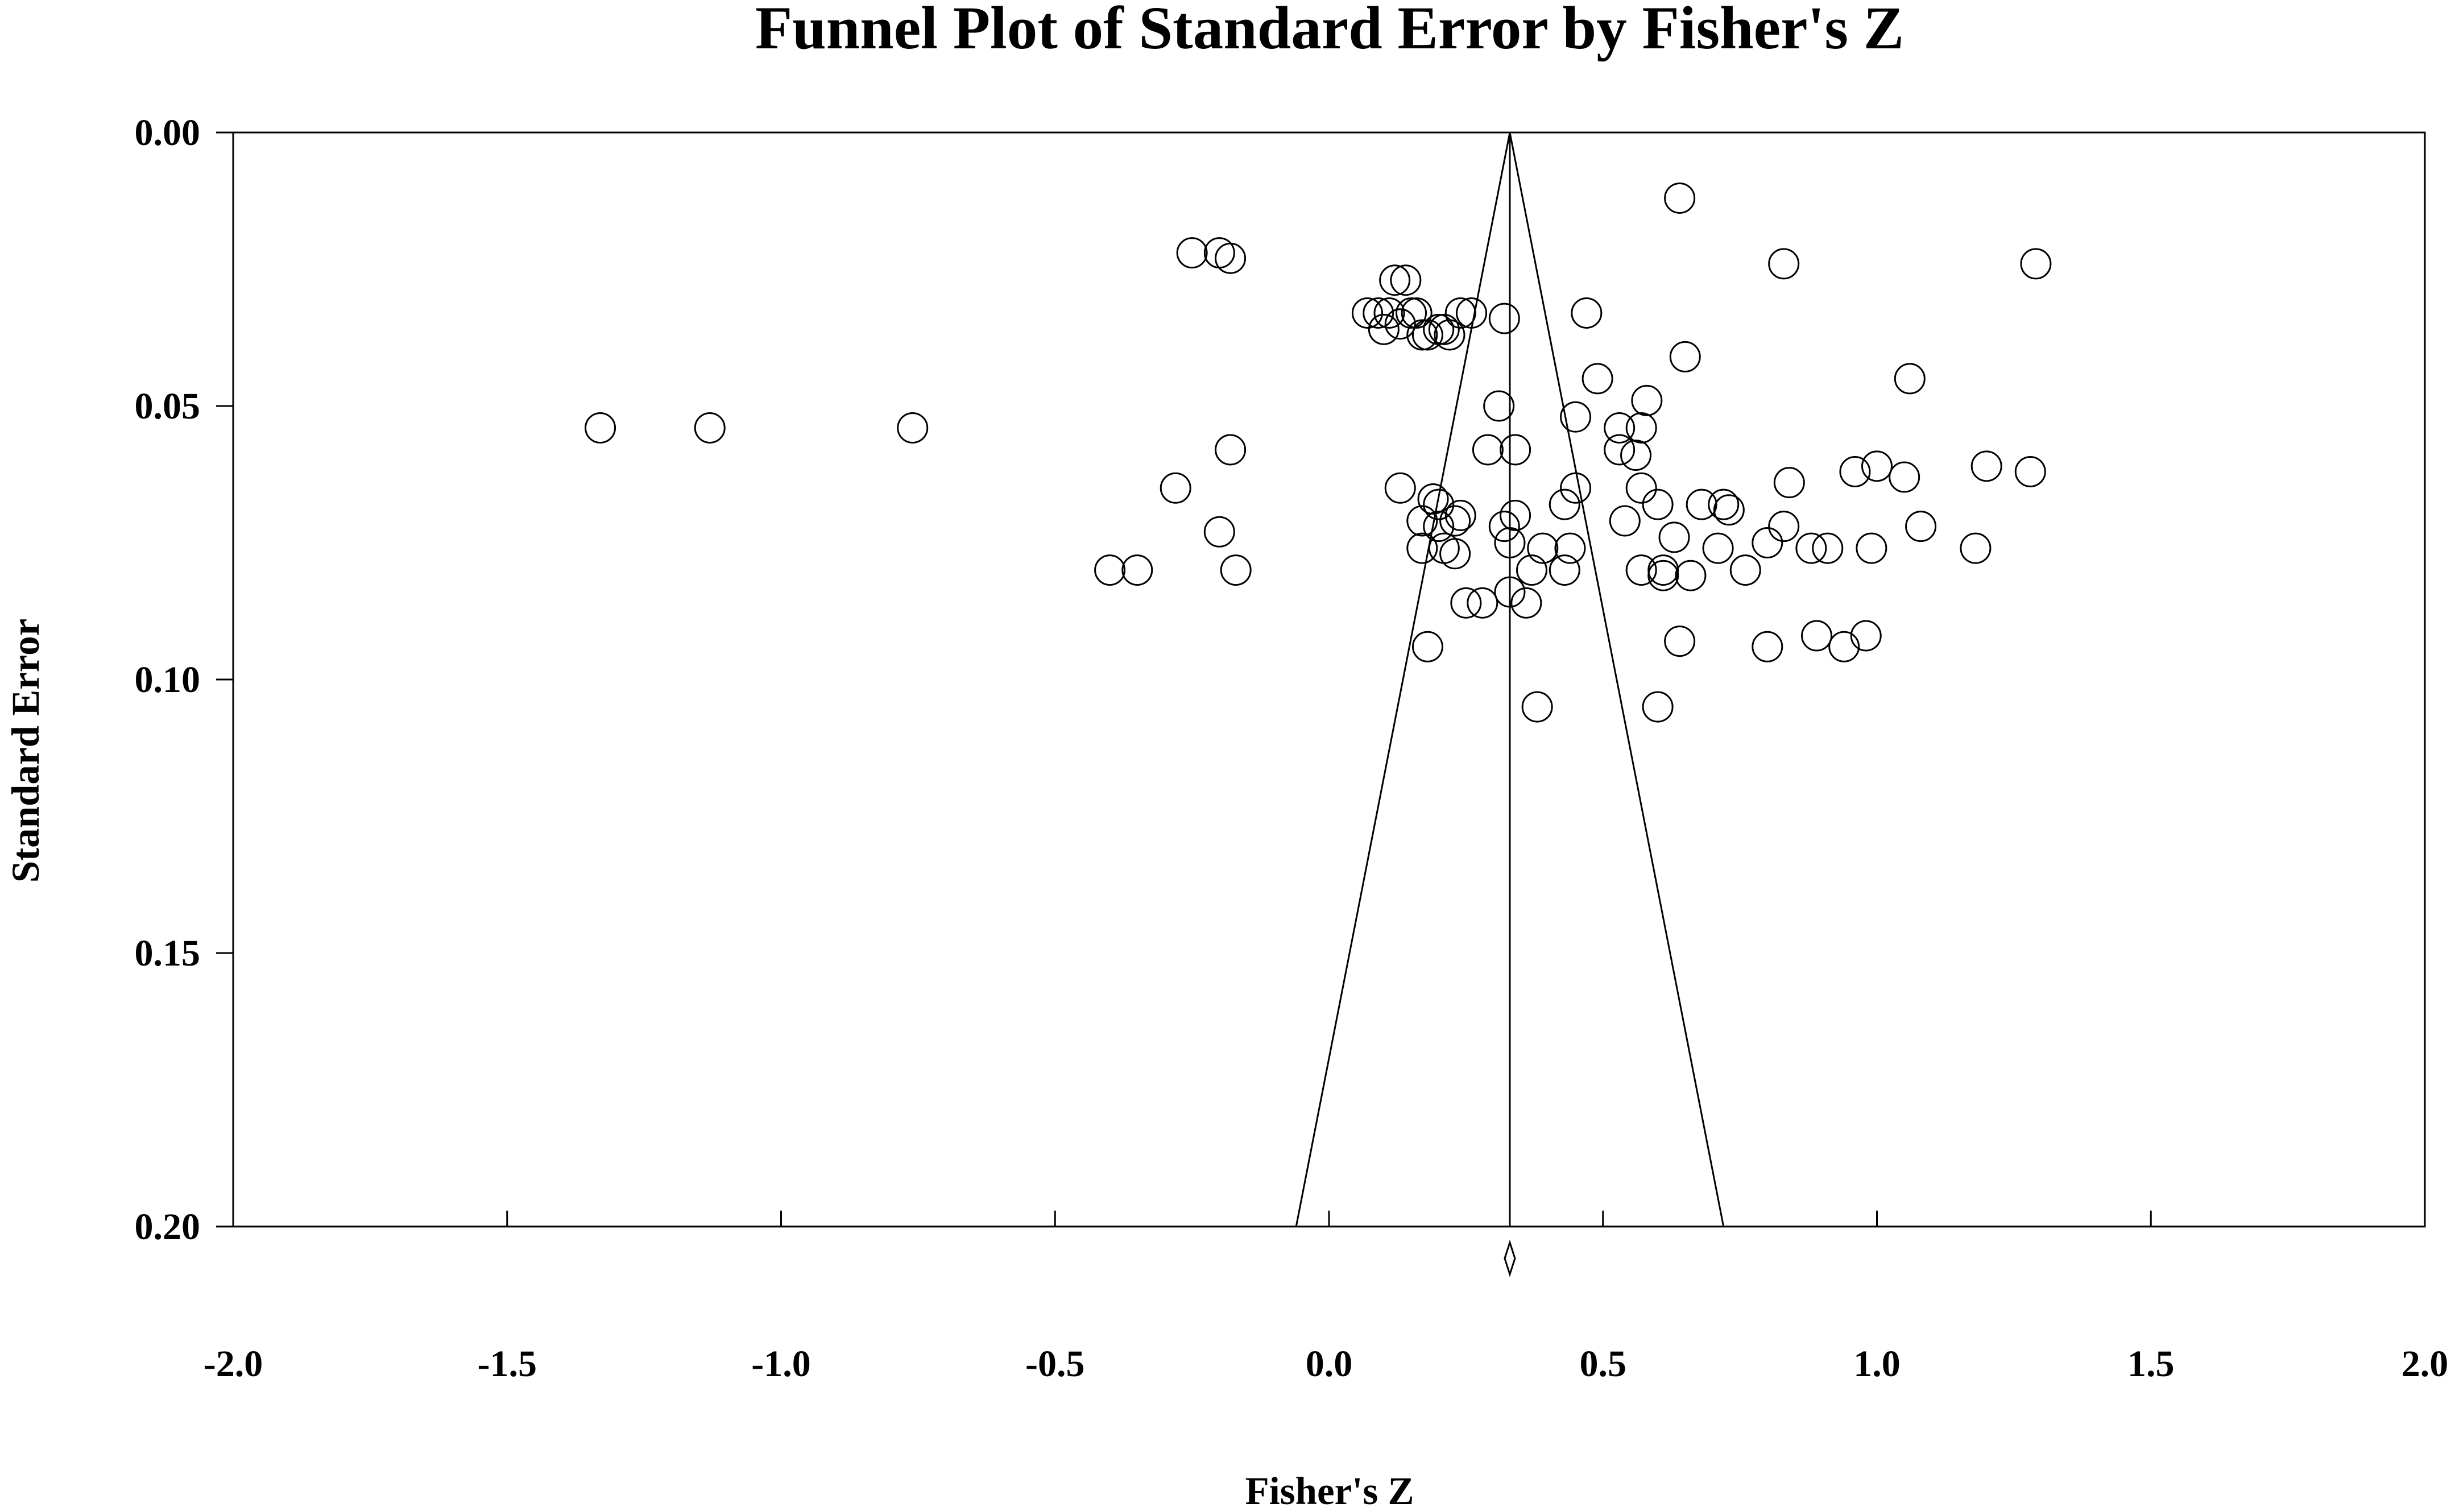 The image size is (2455, 1512). I want to click on x-axis: -2.0 -1.5 -1.0 -0.5 0.0 0.5 1.0 1.5 2.0, so click(1326, 1298).